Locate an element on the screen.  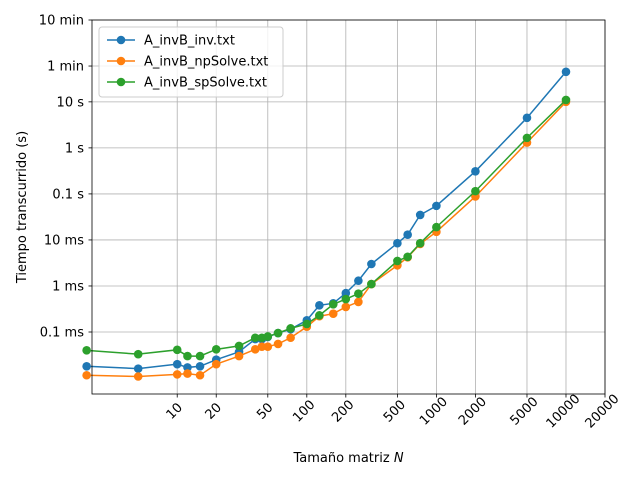
legend-item: A_invB_spSolve.txt is located at coordinates (187, 83).